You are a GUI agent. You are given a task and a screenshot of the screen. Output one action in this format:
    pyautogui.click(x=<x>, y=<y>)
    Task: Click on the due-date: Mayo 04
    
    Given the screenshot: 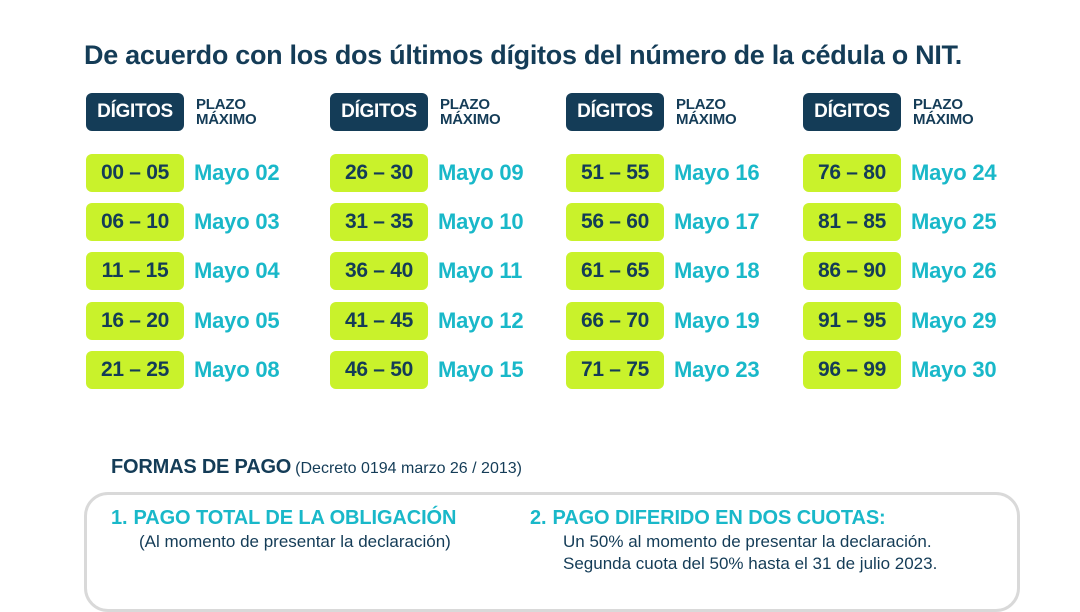 What is the action you would take?
    pyautogui.click(x=237, y=271)
    